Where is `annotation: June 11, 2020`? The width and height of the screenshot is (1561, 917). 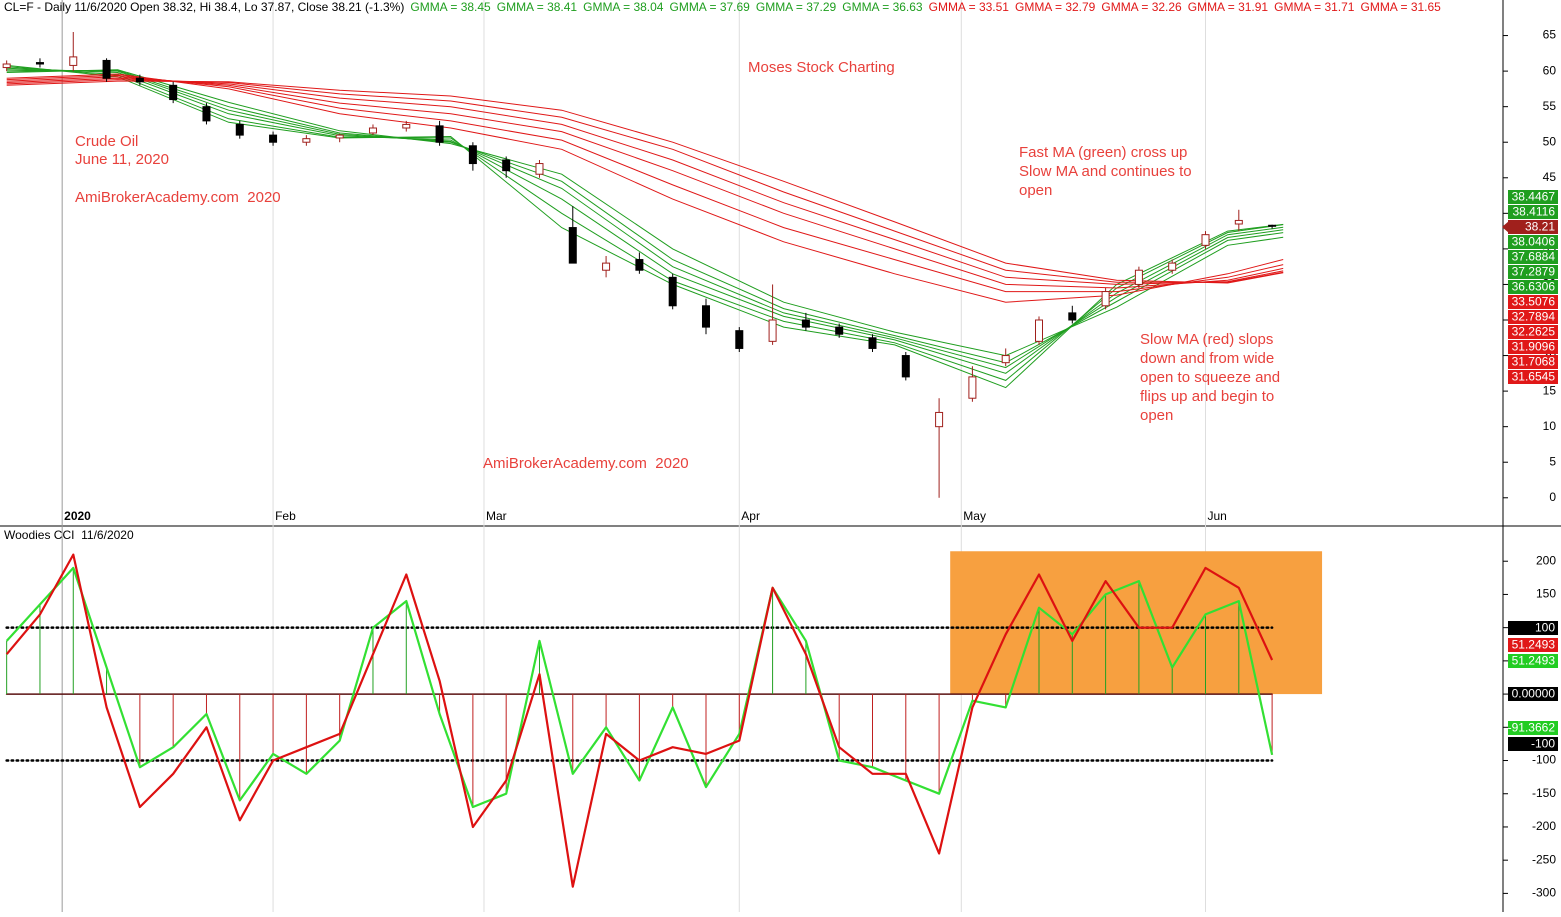 annotation: June 11, 2020 is located at coordinates (122, 159).